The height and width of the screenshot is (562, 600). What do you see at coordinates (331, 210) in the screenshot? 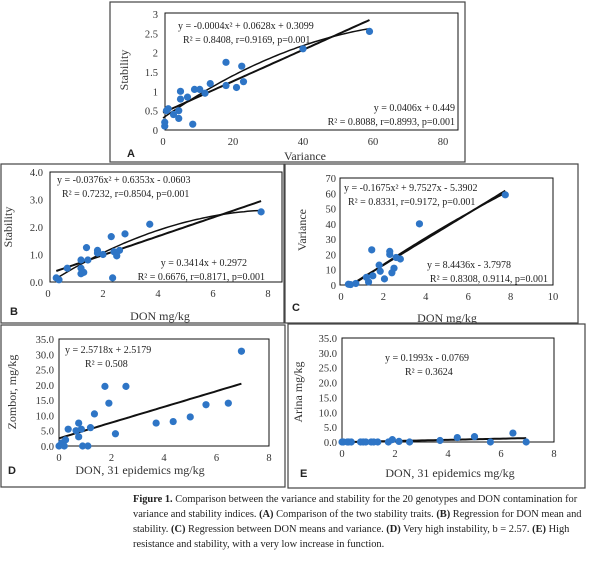
I see `y-tick-label: 50` at bounding box center [331, 210].